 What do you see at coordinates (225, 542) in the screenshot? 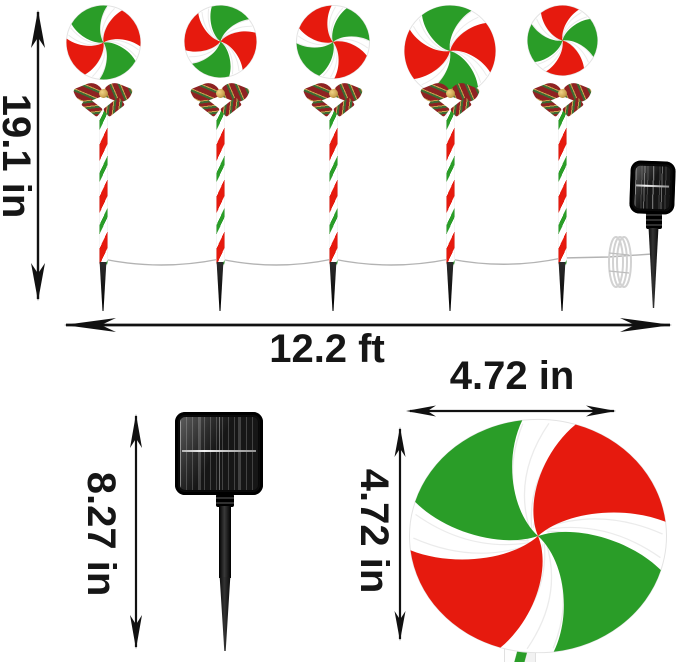
I see `solar-stake-pole` at bounding box center [225, 542].